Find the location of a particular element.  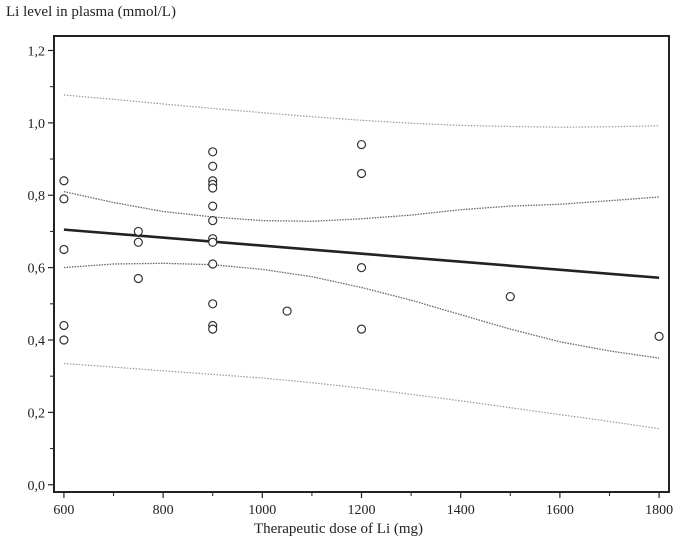

x-tick-label: 1800 is located at coordinates (659, 510).